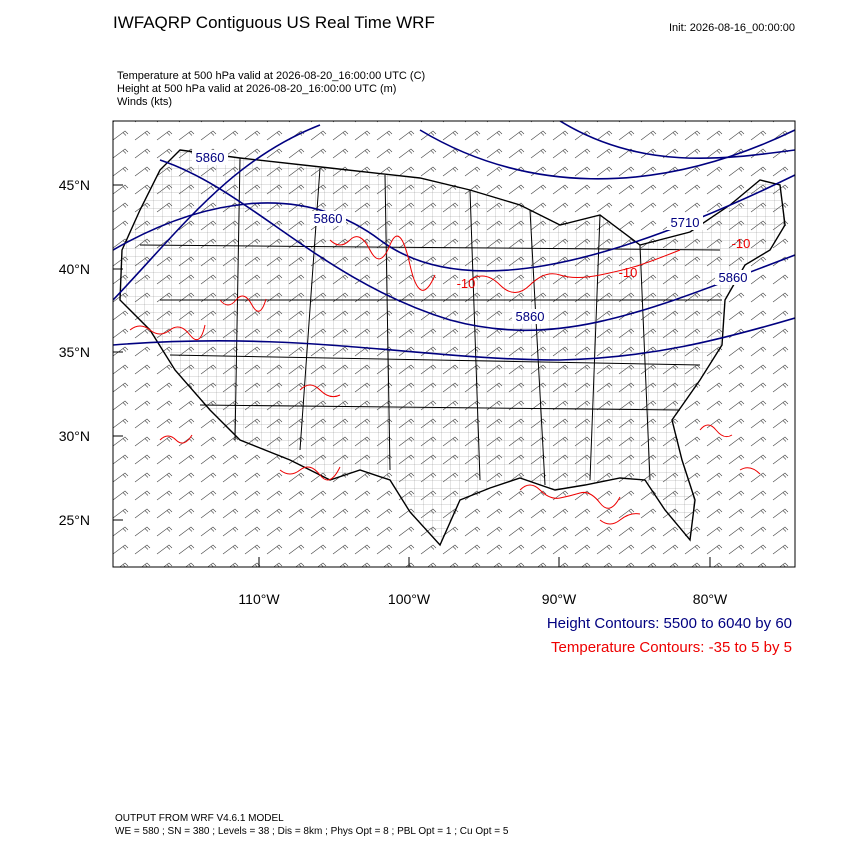 Image resolution: width=850 pixels, height=850 pixels. Describe the element at coordinates (710, 599) in the screenshot. I see `lon-label: 80°W` at that location.